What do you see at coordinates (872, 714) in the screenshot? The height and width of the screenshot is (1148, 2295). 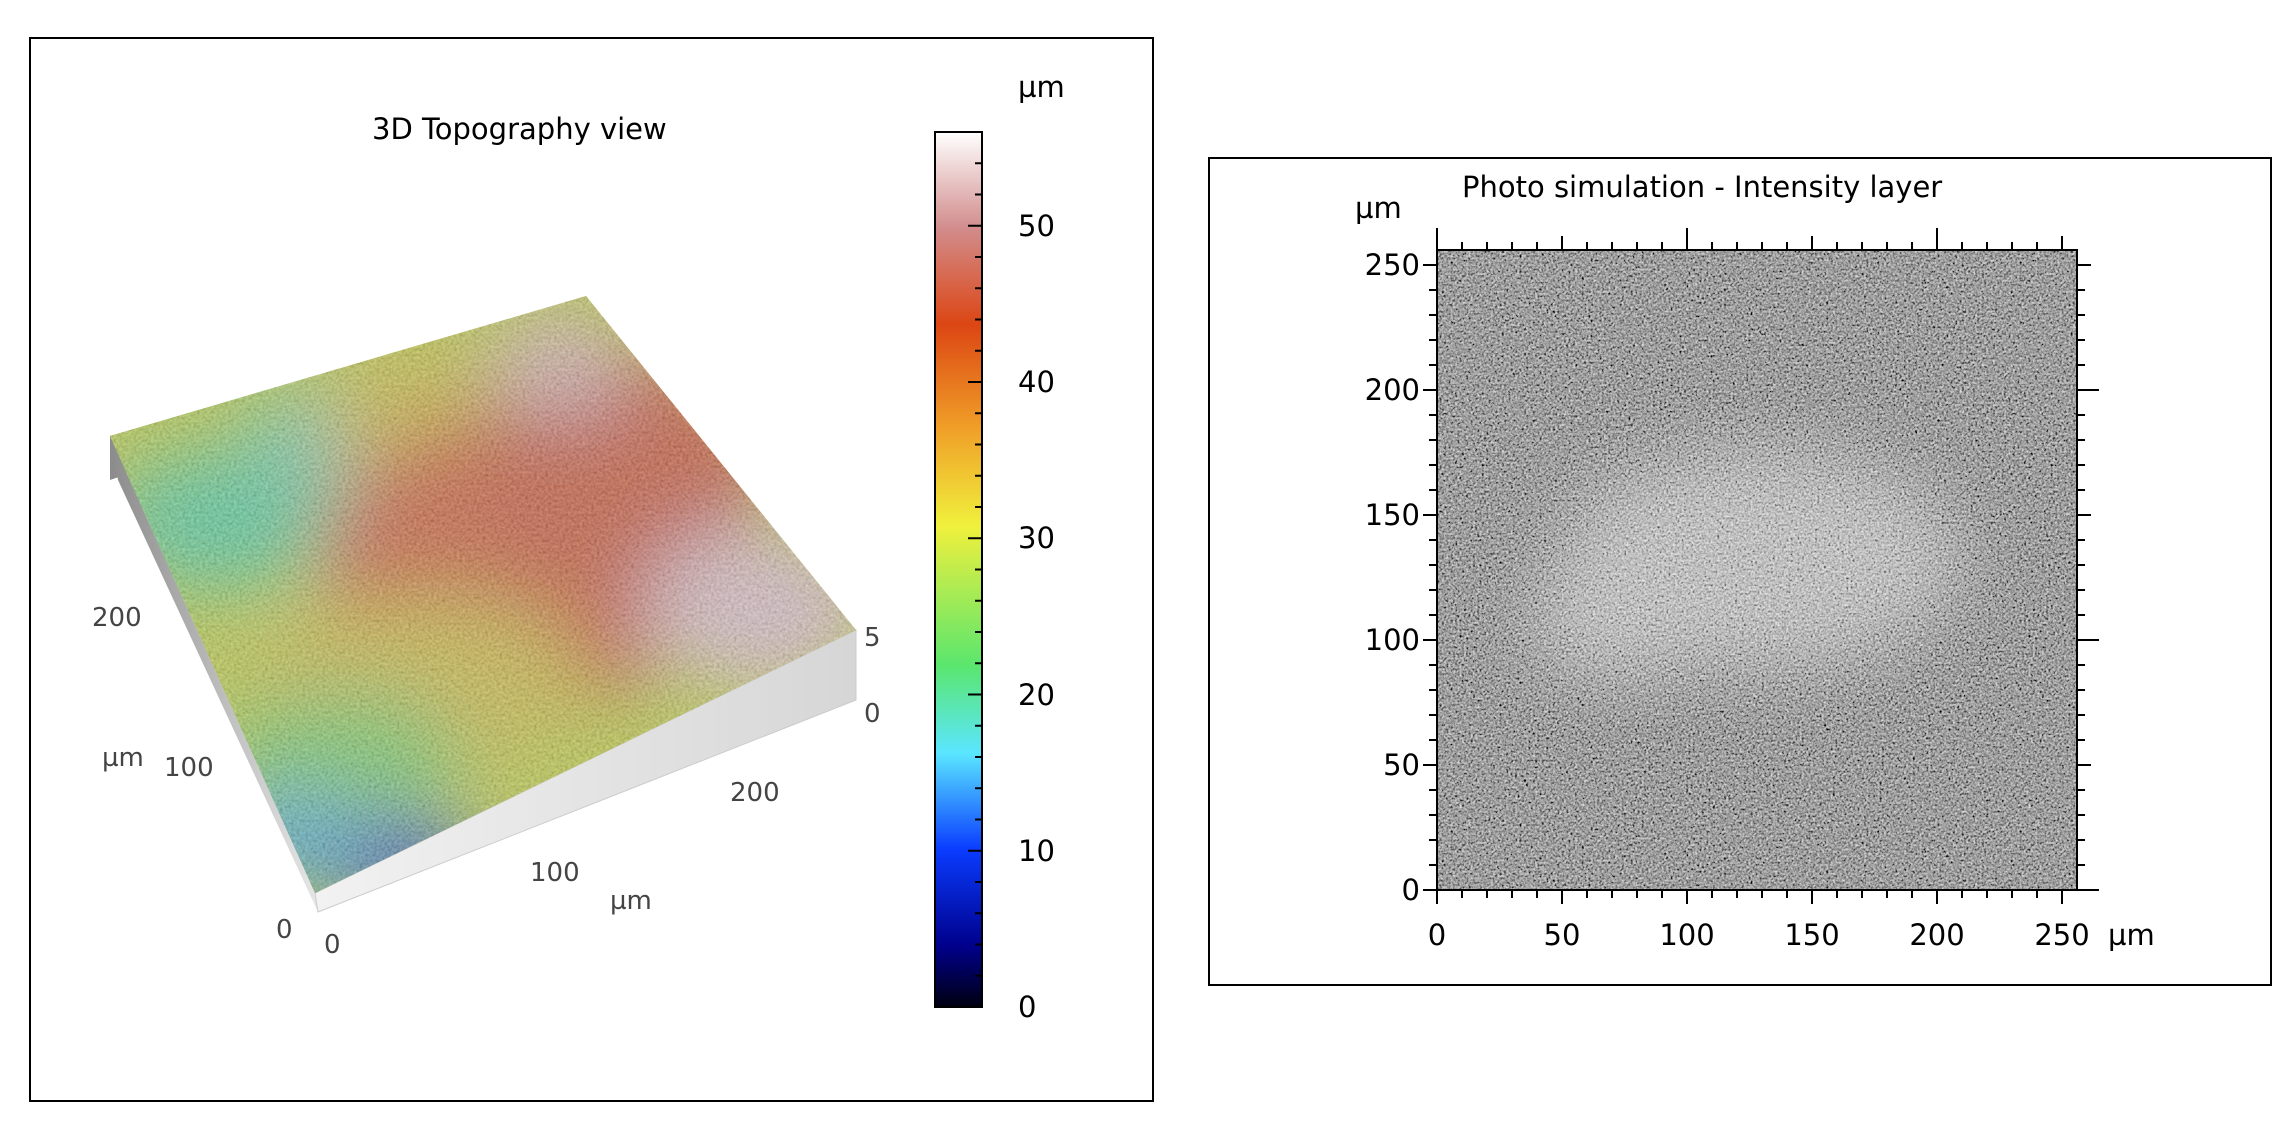 I see `z3d-tick-0: 0` at bounding box center [872, 714].